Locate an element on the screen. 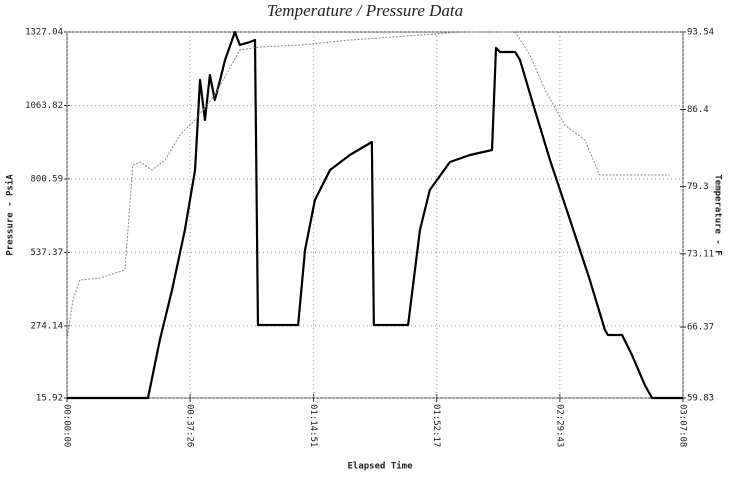  chart-title: Temperature / Pressure Data is located at coordinates (365, 10).